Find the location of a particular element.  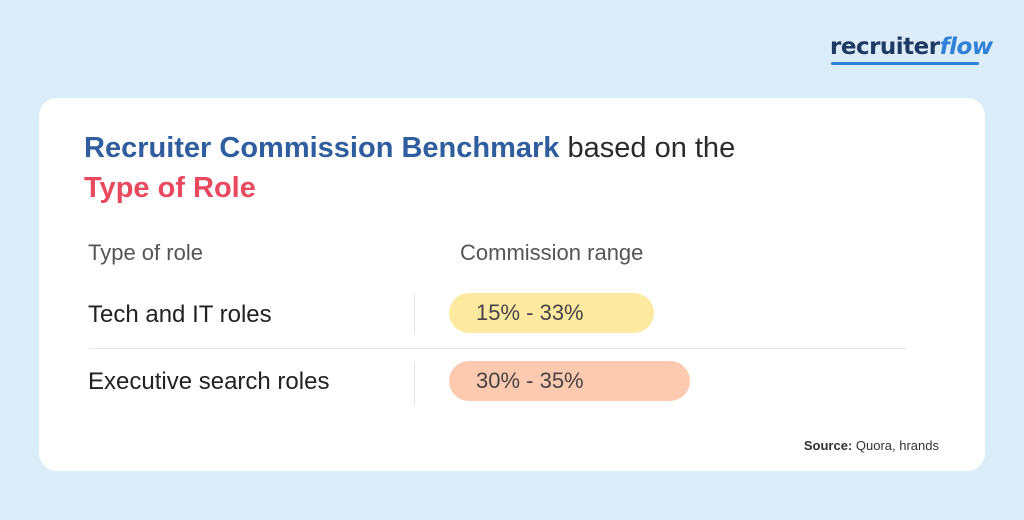

row-divider-horizontal is located at coordinates (498, 348).